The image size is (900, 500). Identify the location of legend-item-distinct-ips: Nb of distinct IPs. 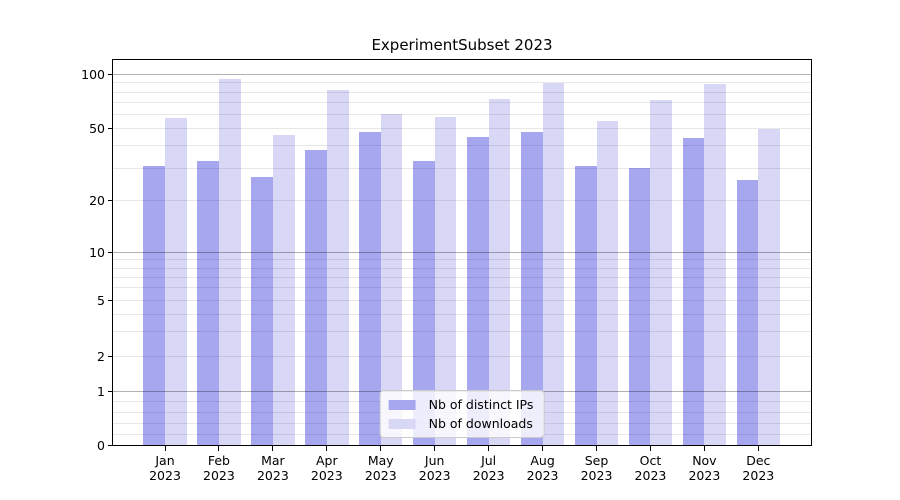
(461, 404).